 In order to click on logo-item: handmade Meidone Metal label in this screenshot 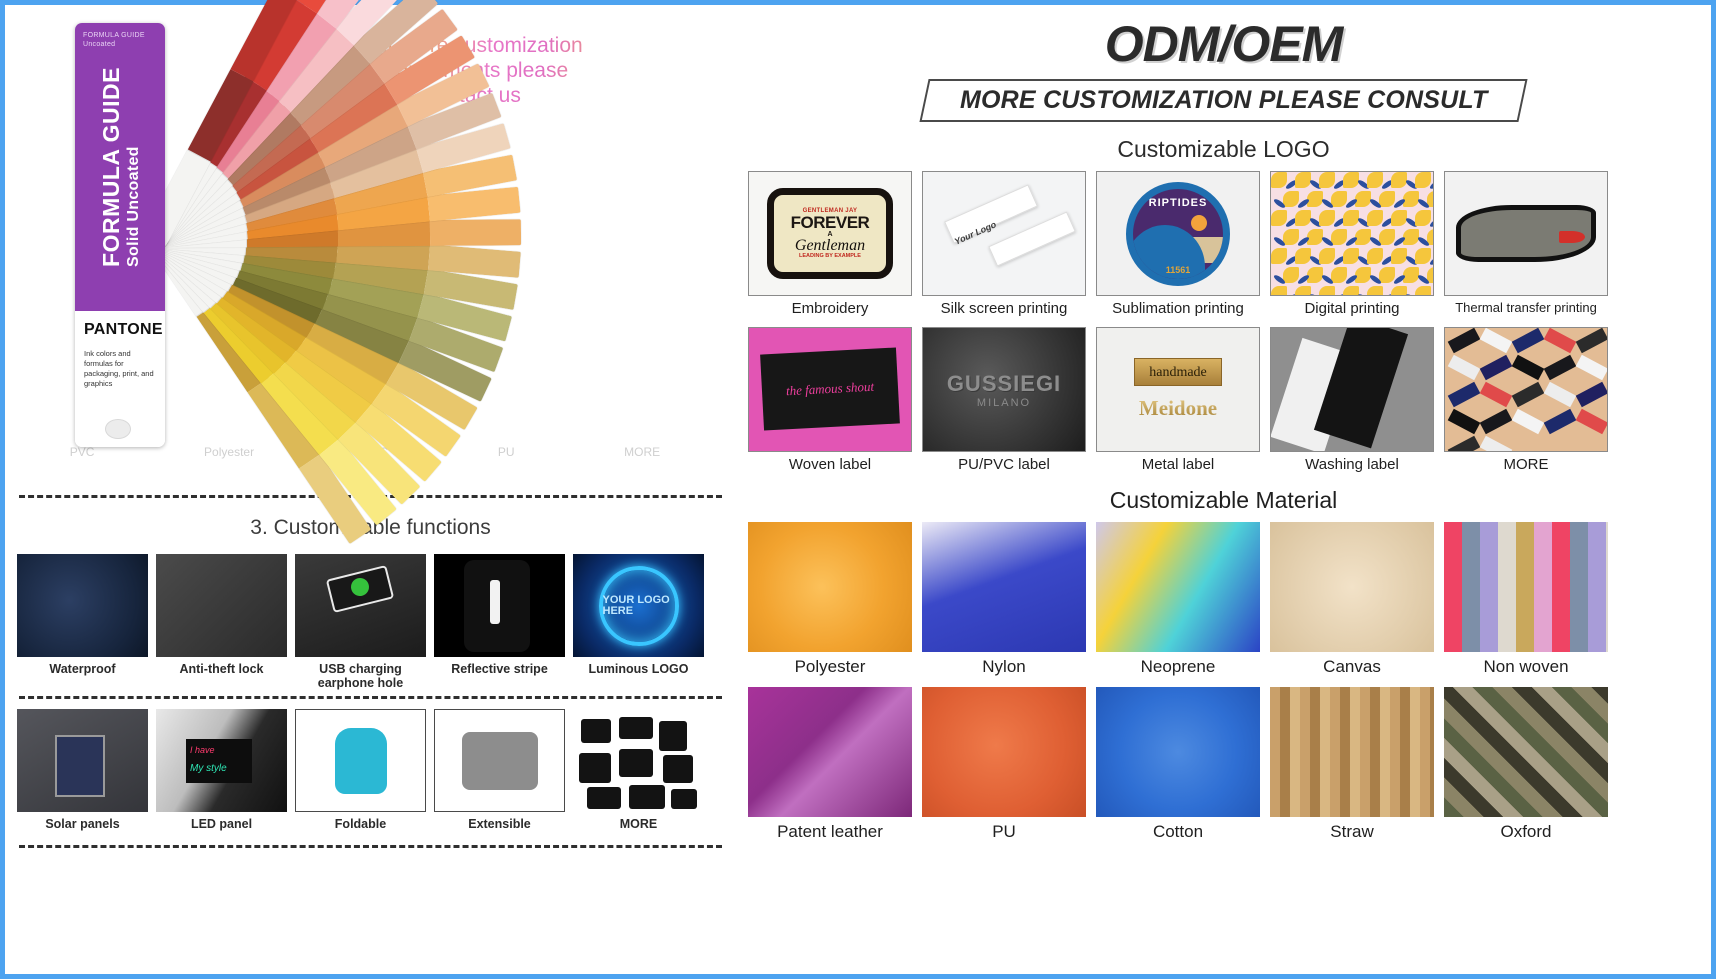, I will do `click(1178, 400)`.